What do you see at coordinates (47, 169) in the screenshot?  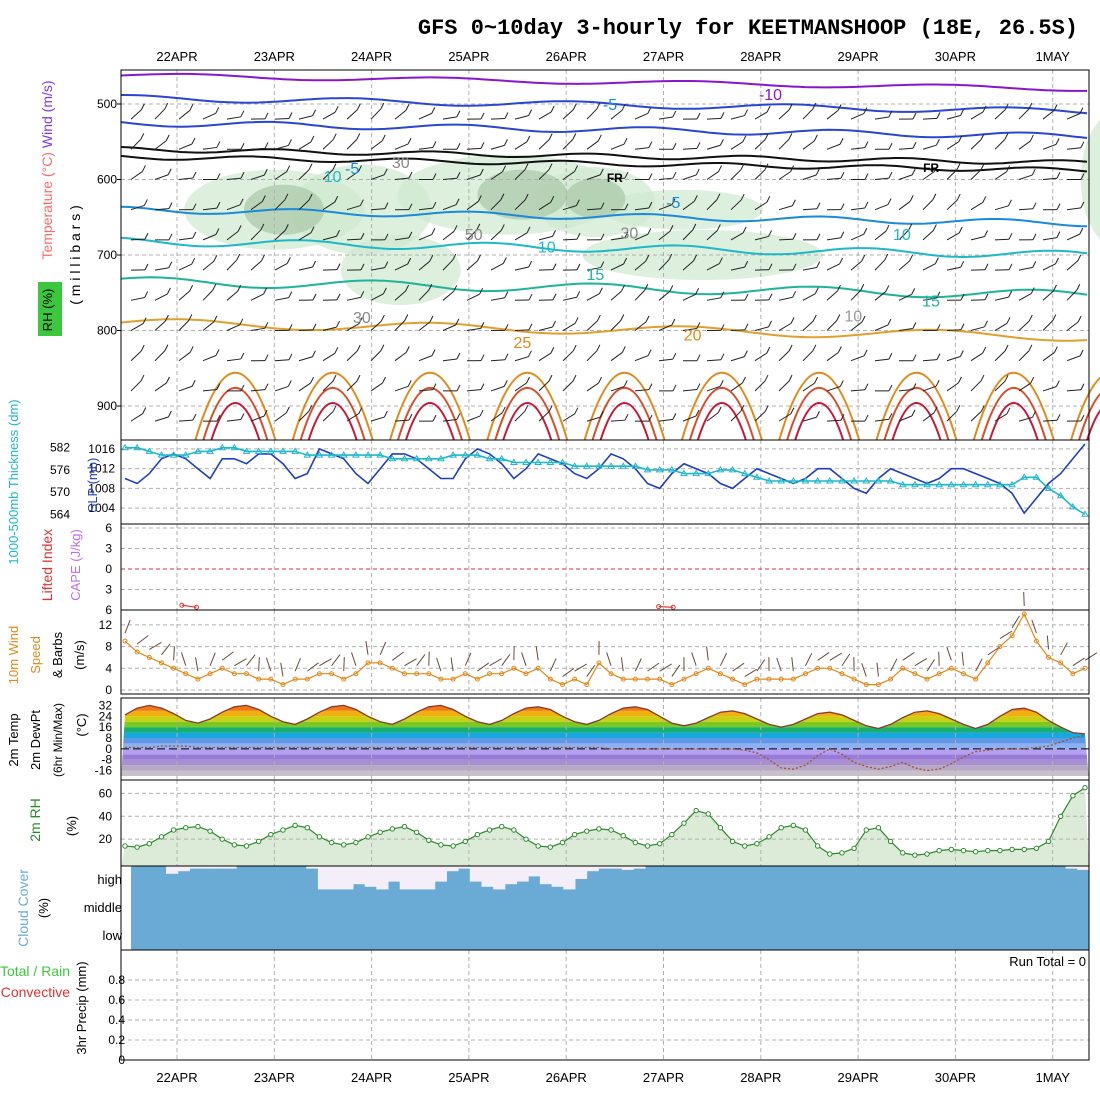 I see `upper-ylabel: Temperature (°C) Wind (m/s)` at bounding box center [47, 169].